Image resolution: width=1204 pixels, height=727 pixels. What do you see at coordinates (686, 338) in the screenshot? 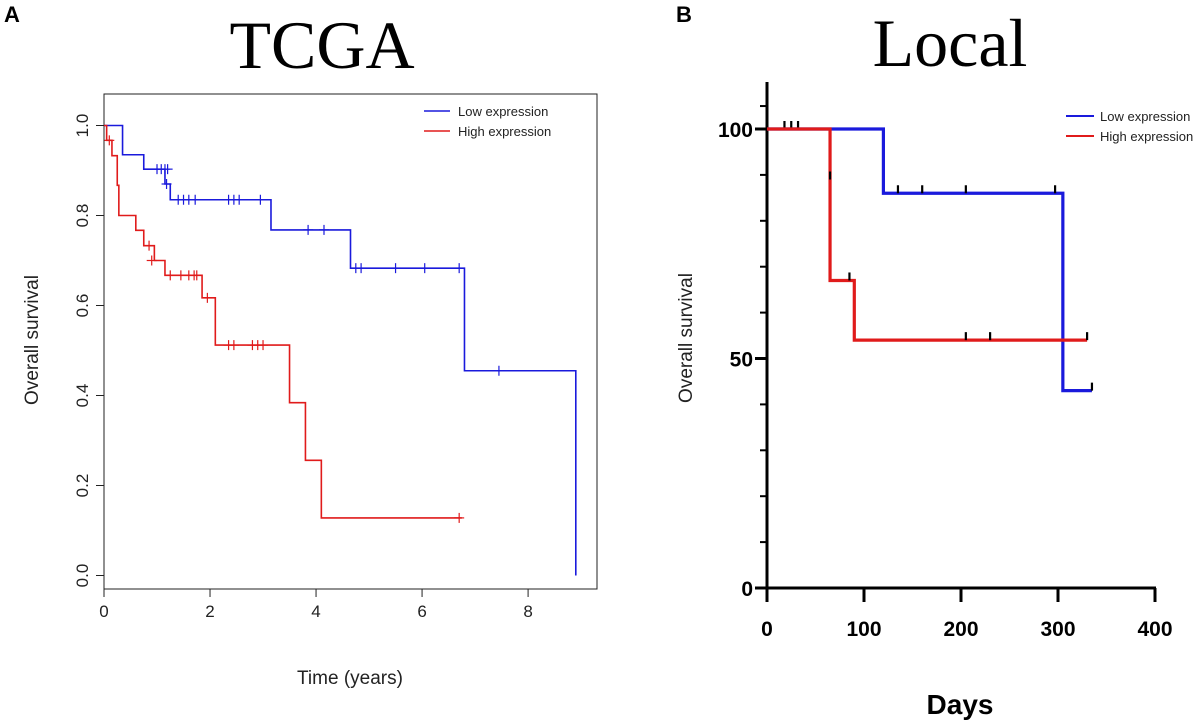
I see `panel-b-y-axis-label: Overall survival` at bounding box center [686, 338].